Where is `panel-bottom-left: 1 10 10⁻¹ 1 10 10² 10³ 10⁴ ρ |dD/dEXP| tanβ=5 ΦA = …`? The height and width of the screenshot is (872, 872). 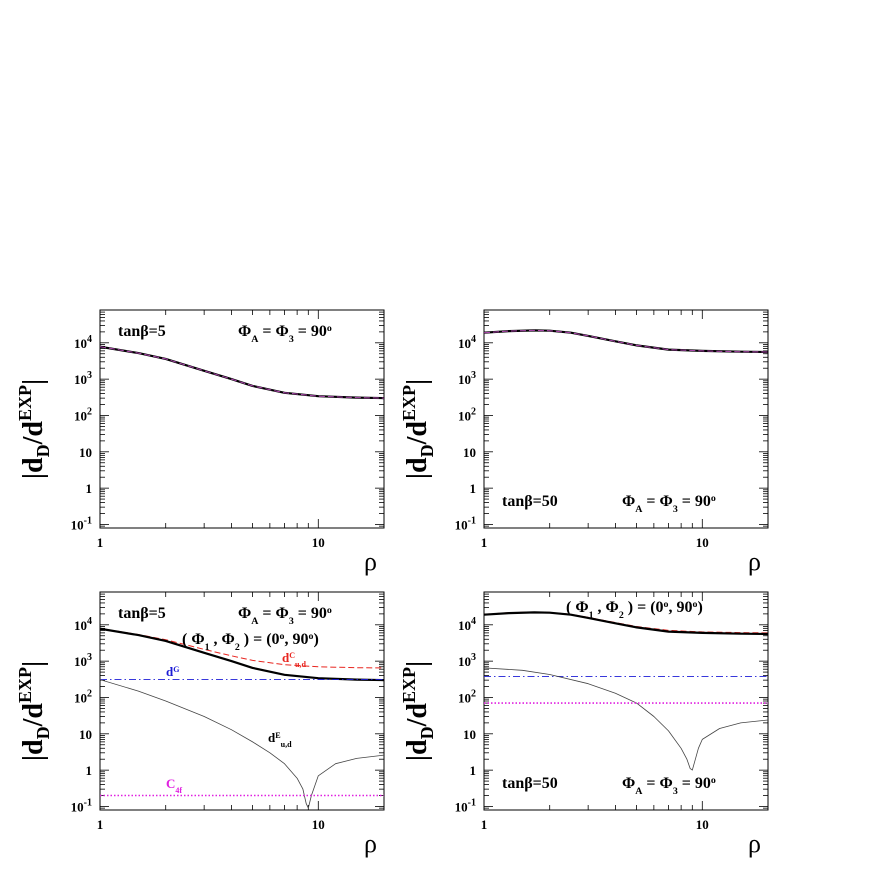 panel-bottom-left: 1 10 10⁻¹ 1 10 10² 10³ 10⁴ ρ |dD/dEXP| tanβ=5 ΦA = … is located at coordinates (200, 724).